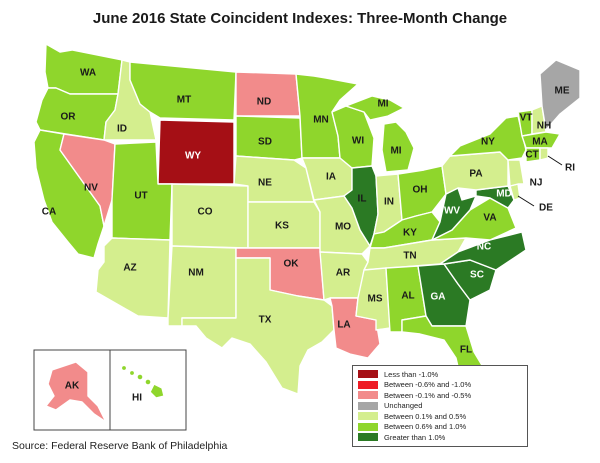 The image size is (600, 463). I want to click on label-md: MD, so click(504, 194).